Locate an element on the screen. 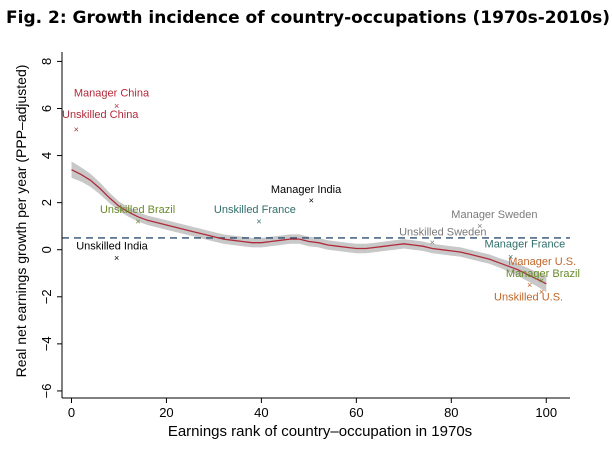  y-tick-label: −2 is located at coordinates (46, 296).